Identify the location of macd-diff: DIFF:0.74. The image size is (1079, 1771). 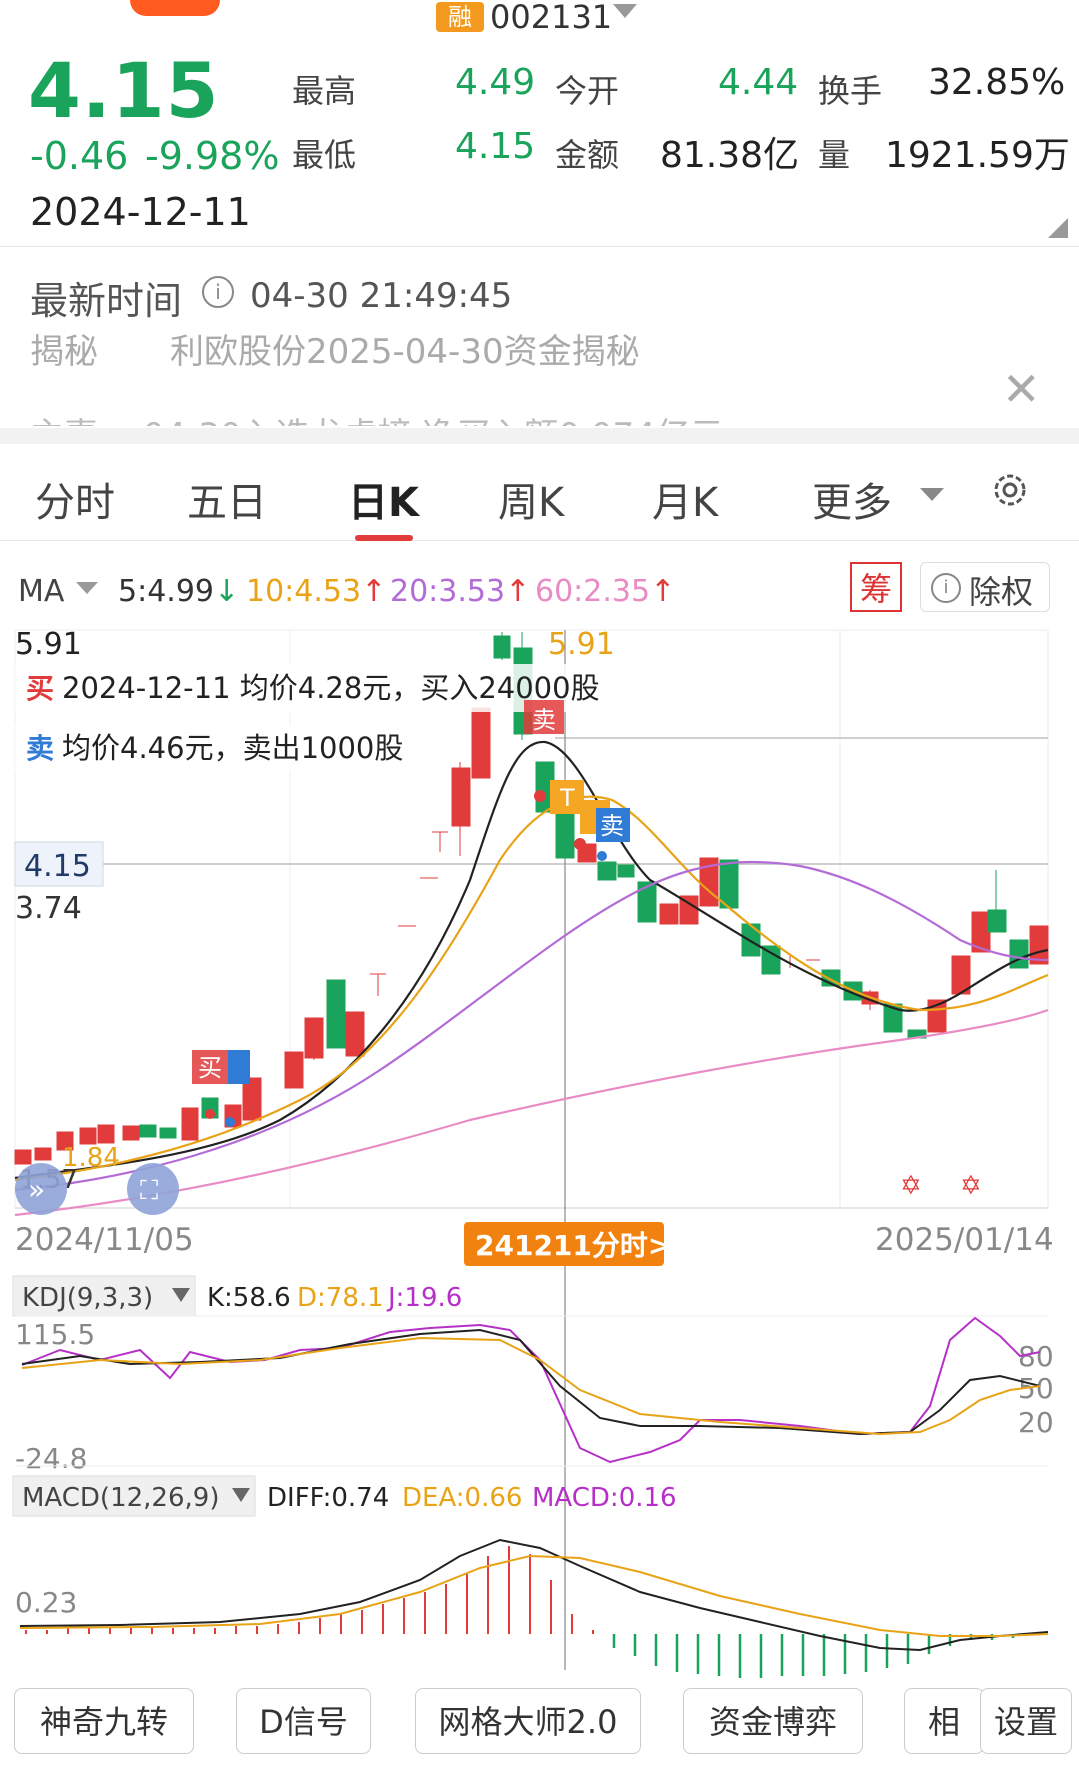
(328, 1498).